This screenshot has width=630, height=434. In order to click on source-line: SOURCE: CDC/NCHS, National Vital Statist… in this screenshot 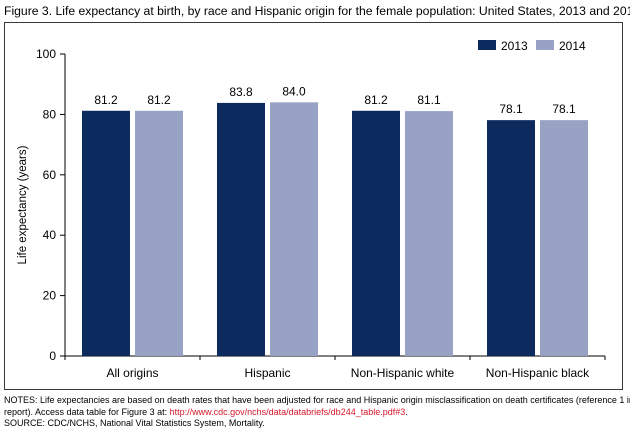, I will do `click(134, 423)`.